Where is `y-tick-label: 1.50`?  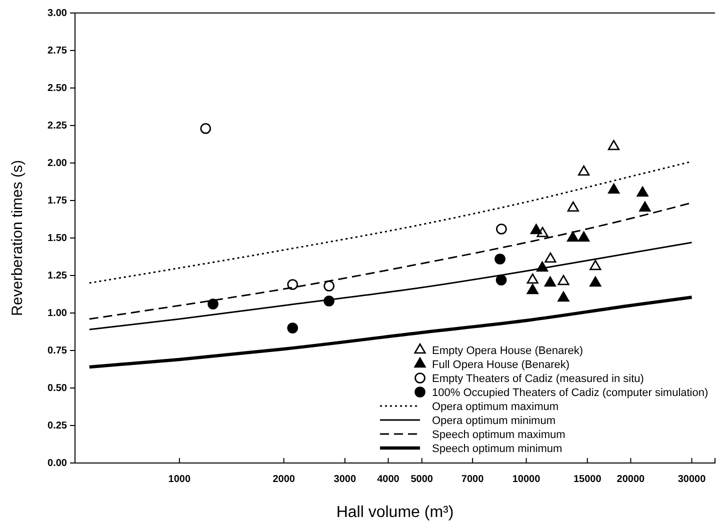
y-tick-label: 1.50 is located at coordinates (58, 238).